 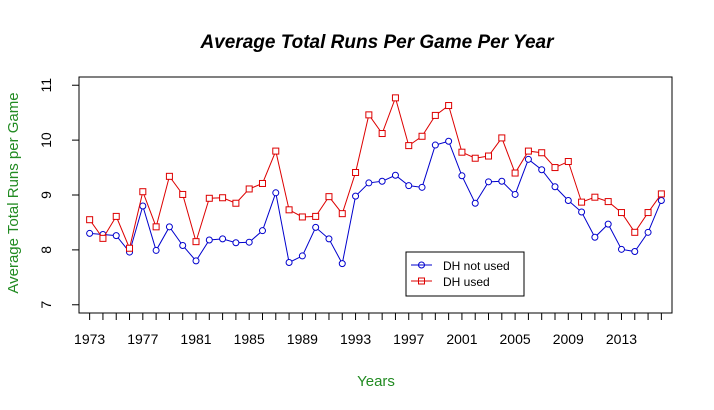 What do you see at coordinates (376, 381) in the screenshot?
I see `x-axis-title: Years` at bounding box center [376, 381].